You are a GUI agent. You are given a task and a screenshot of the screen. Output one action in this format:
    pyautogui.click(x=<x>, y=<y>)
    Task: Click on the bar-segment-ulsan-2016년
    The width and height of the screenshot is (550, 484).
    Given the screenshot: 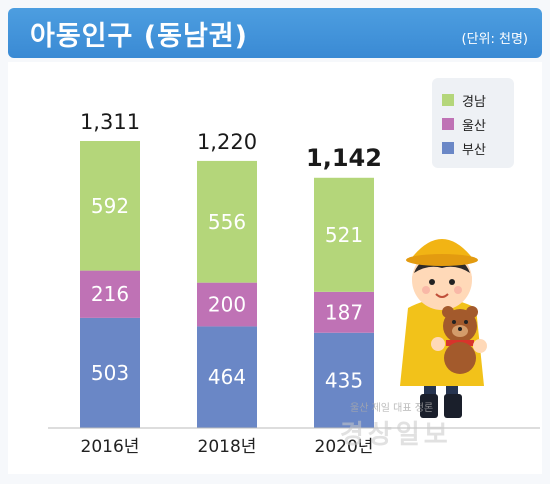 What is the action you would take?
    pyautogui.click(x=110, y=294)
    